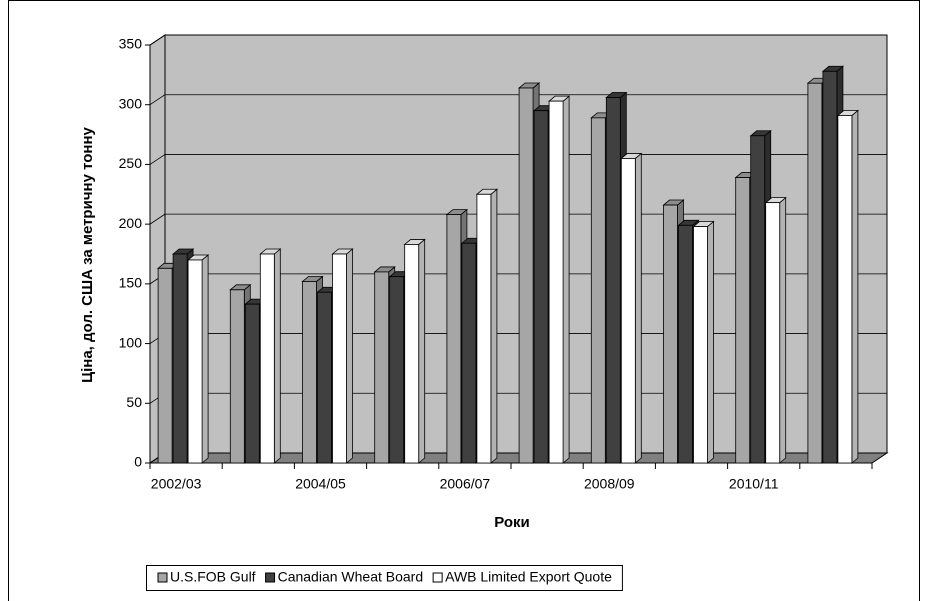  What do you see at coordinates (754, 484) in the screenshot?
I see `x-tick-label: 2010/11` at bounding box center [754, 484].